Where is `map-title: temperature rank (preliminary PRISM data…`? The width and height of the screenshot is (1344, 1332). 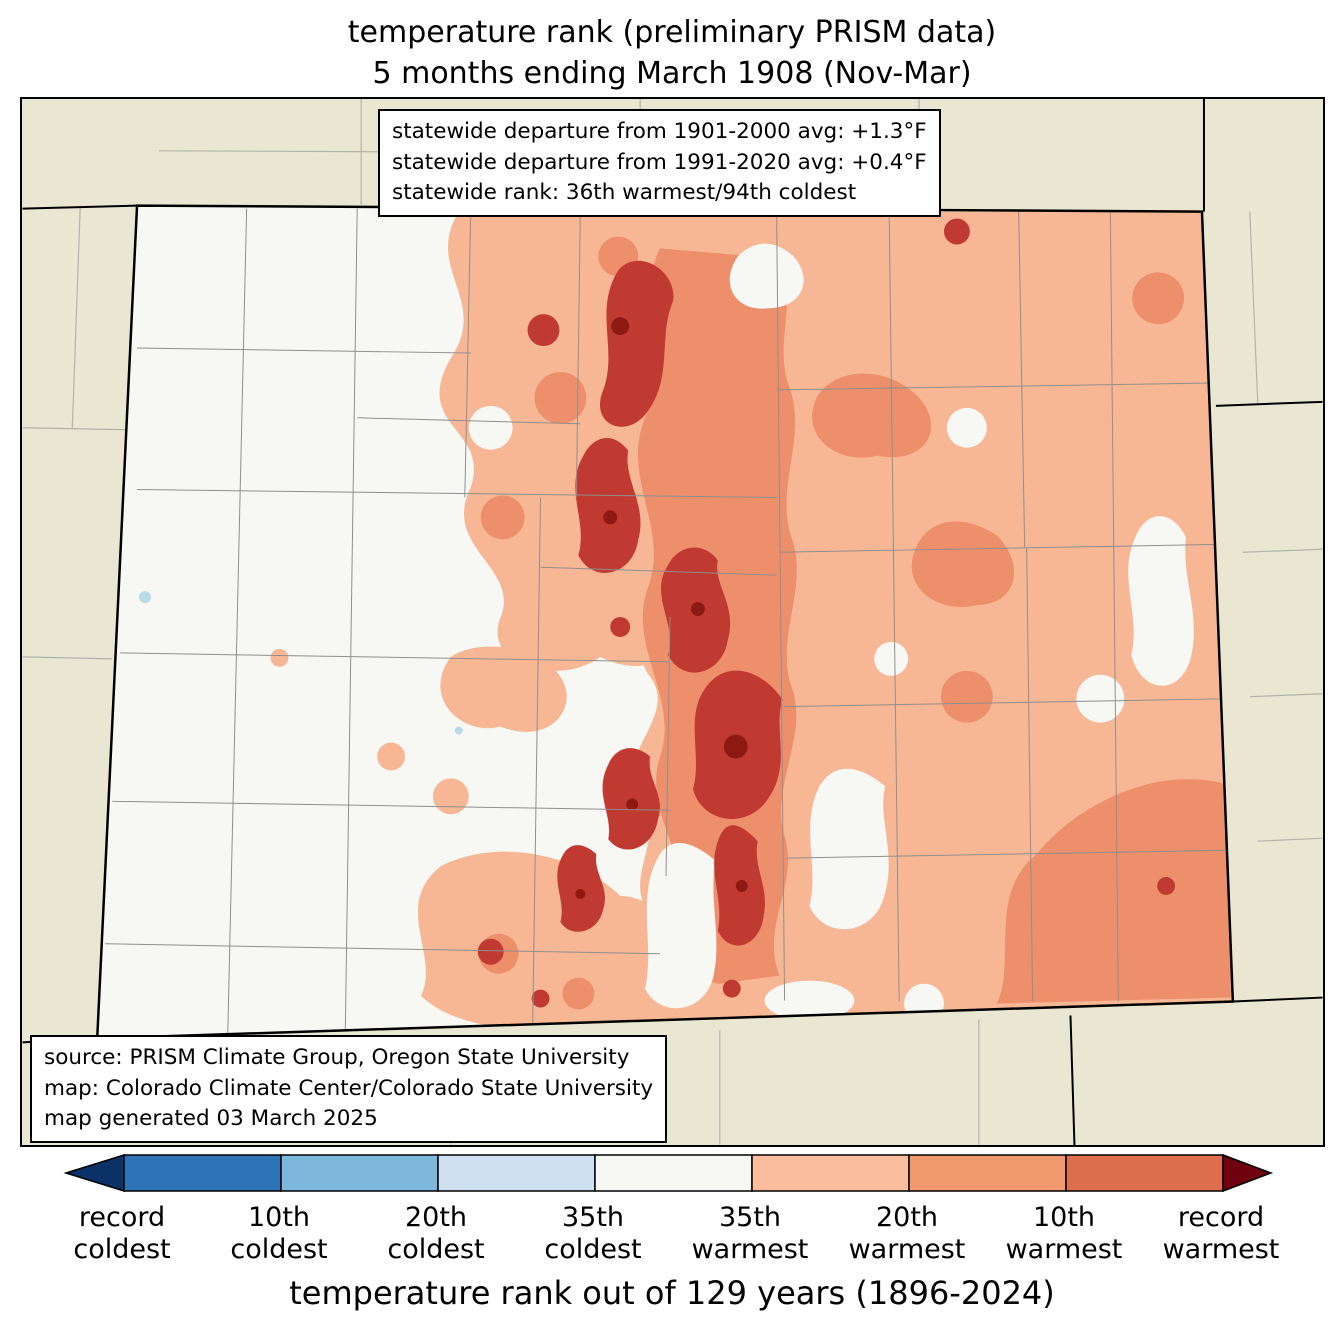
map-title: temperature rank (preliminary PRISM data… is located at coordinates (672, 53).